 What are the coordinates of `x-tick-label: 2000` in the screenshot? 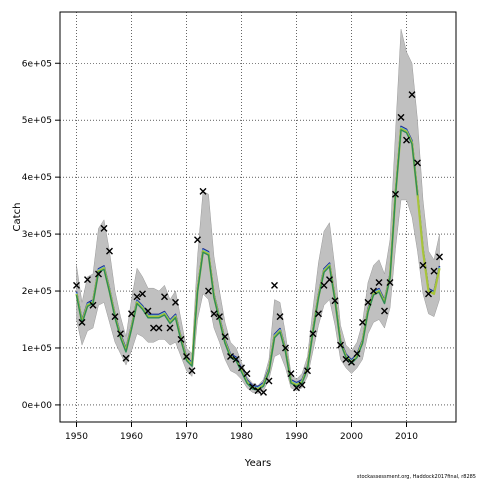 It's located at (351, 437).